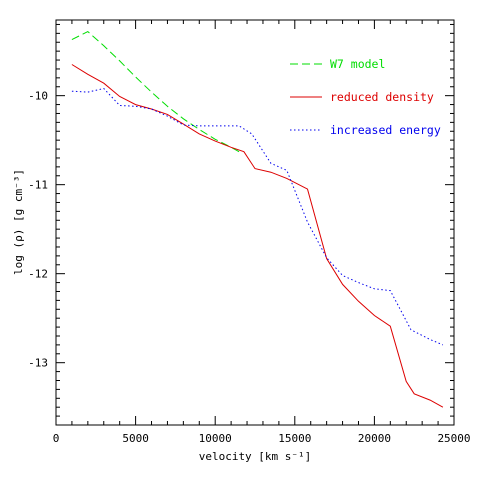  I want to click on x-tick-label: 20000, so click(374, 438).